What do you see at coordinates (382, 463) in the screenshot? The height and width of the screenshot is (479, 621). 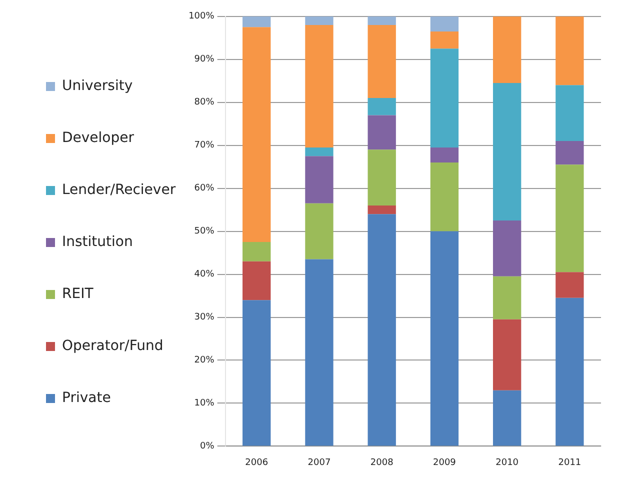 I see `x-tick-label: 2008` at bounding box center [382, 463].